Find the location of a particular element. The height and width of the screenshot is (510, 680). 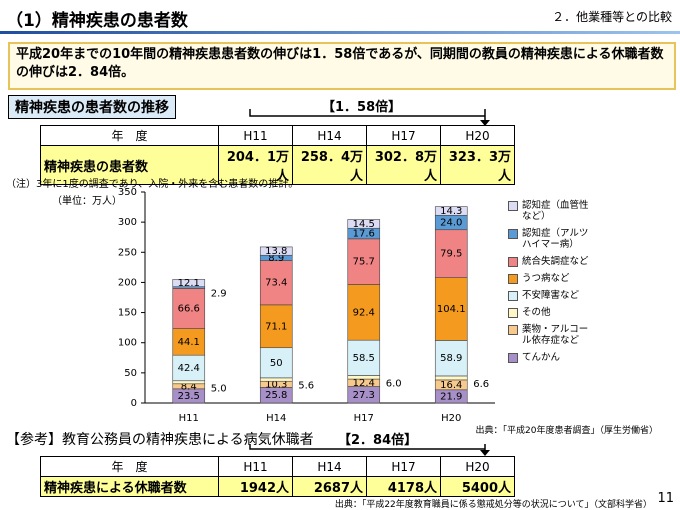

data-row: 精神疾患による休職者数 1942人 2687人 4178人 5400人 is located at coordinates (277, 486).